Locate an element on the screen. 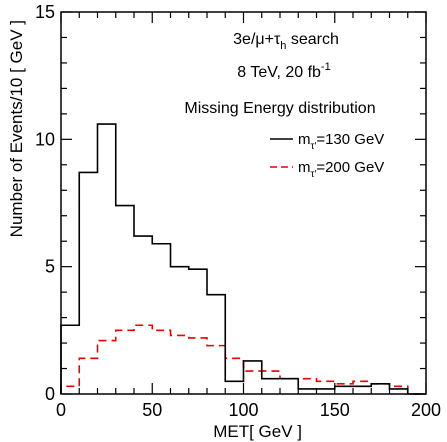 Image resolution: width=447 pixels, height=442 pixels. annotation-energy-lumi-main: 8 TeV, 20 fb is located at coordinates (279, 72).